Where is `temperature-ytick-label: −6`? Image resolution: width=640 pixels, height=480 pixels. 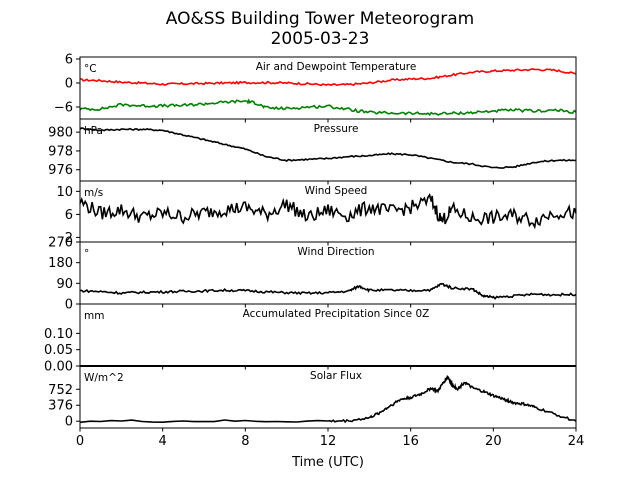 temperature-ytick-label: −6 is located at coordinates (63, 108).